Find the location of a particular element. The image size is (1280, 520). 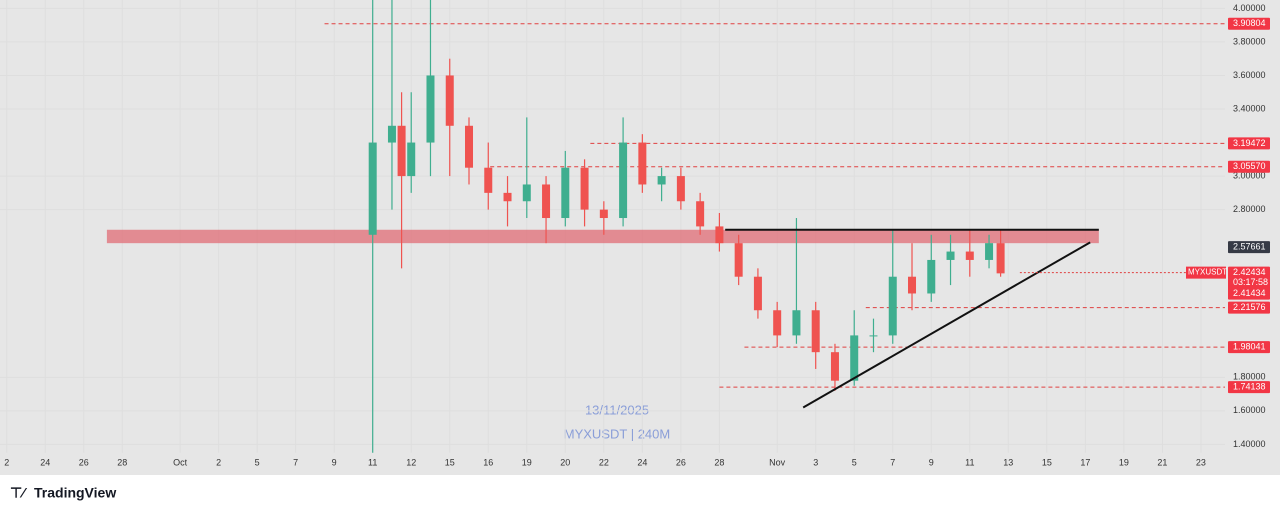

y-tick-label: 1.80000 is located at coordinates (1249, 377).